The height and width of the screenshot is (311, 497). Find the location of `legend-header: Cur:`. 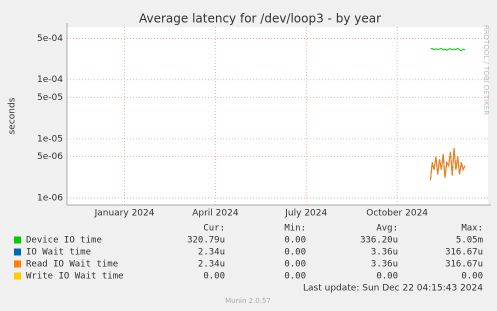

legend-header: Cur: is located at coordinates (214, 229).